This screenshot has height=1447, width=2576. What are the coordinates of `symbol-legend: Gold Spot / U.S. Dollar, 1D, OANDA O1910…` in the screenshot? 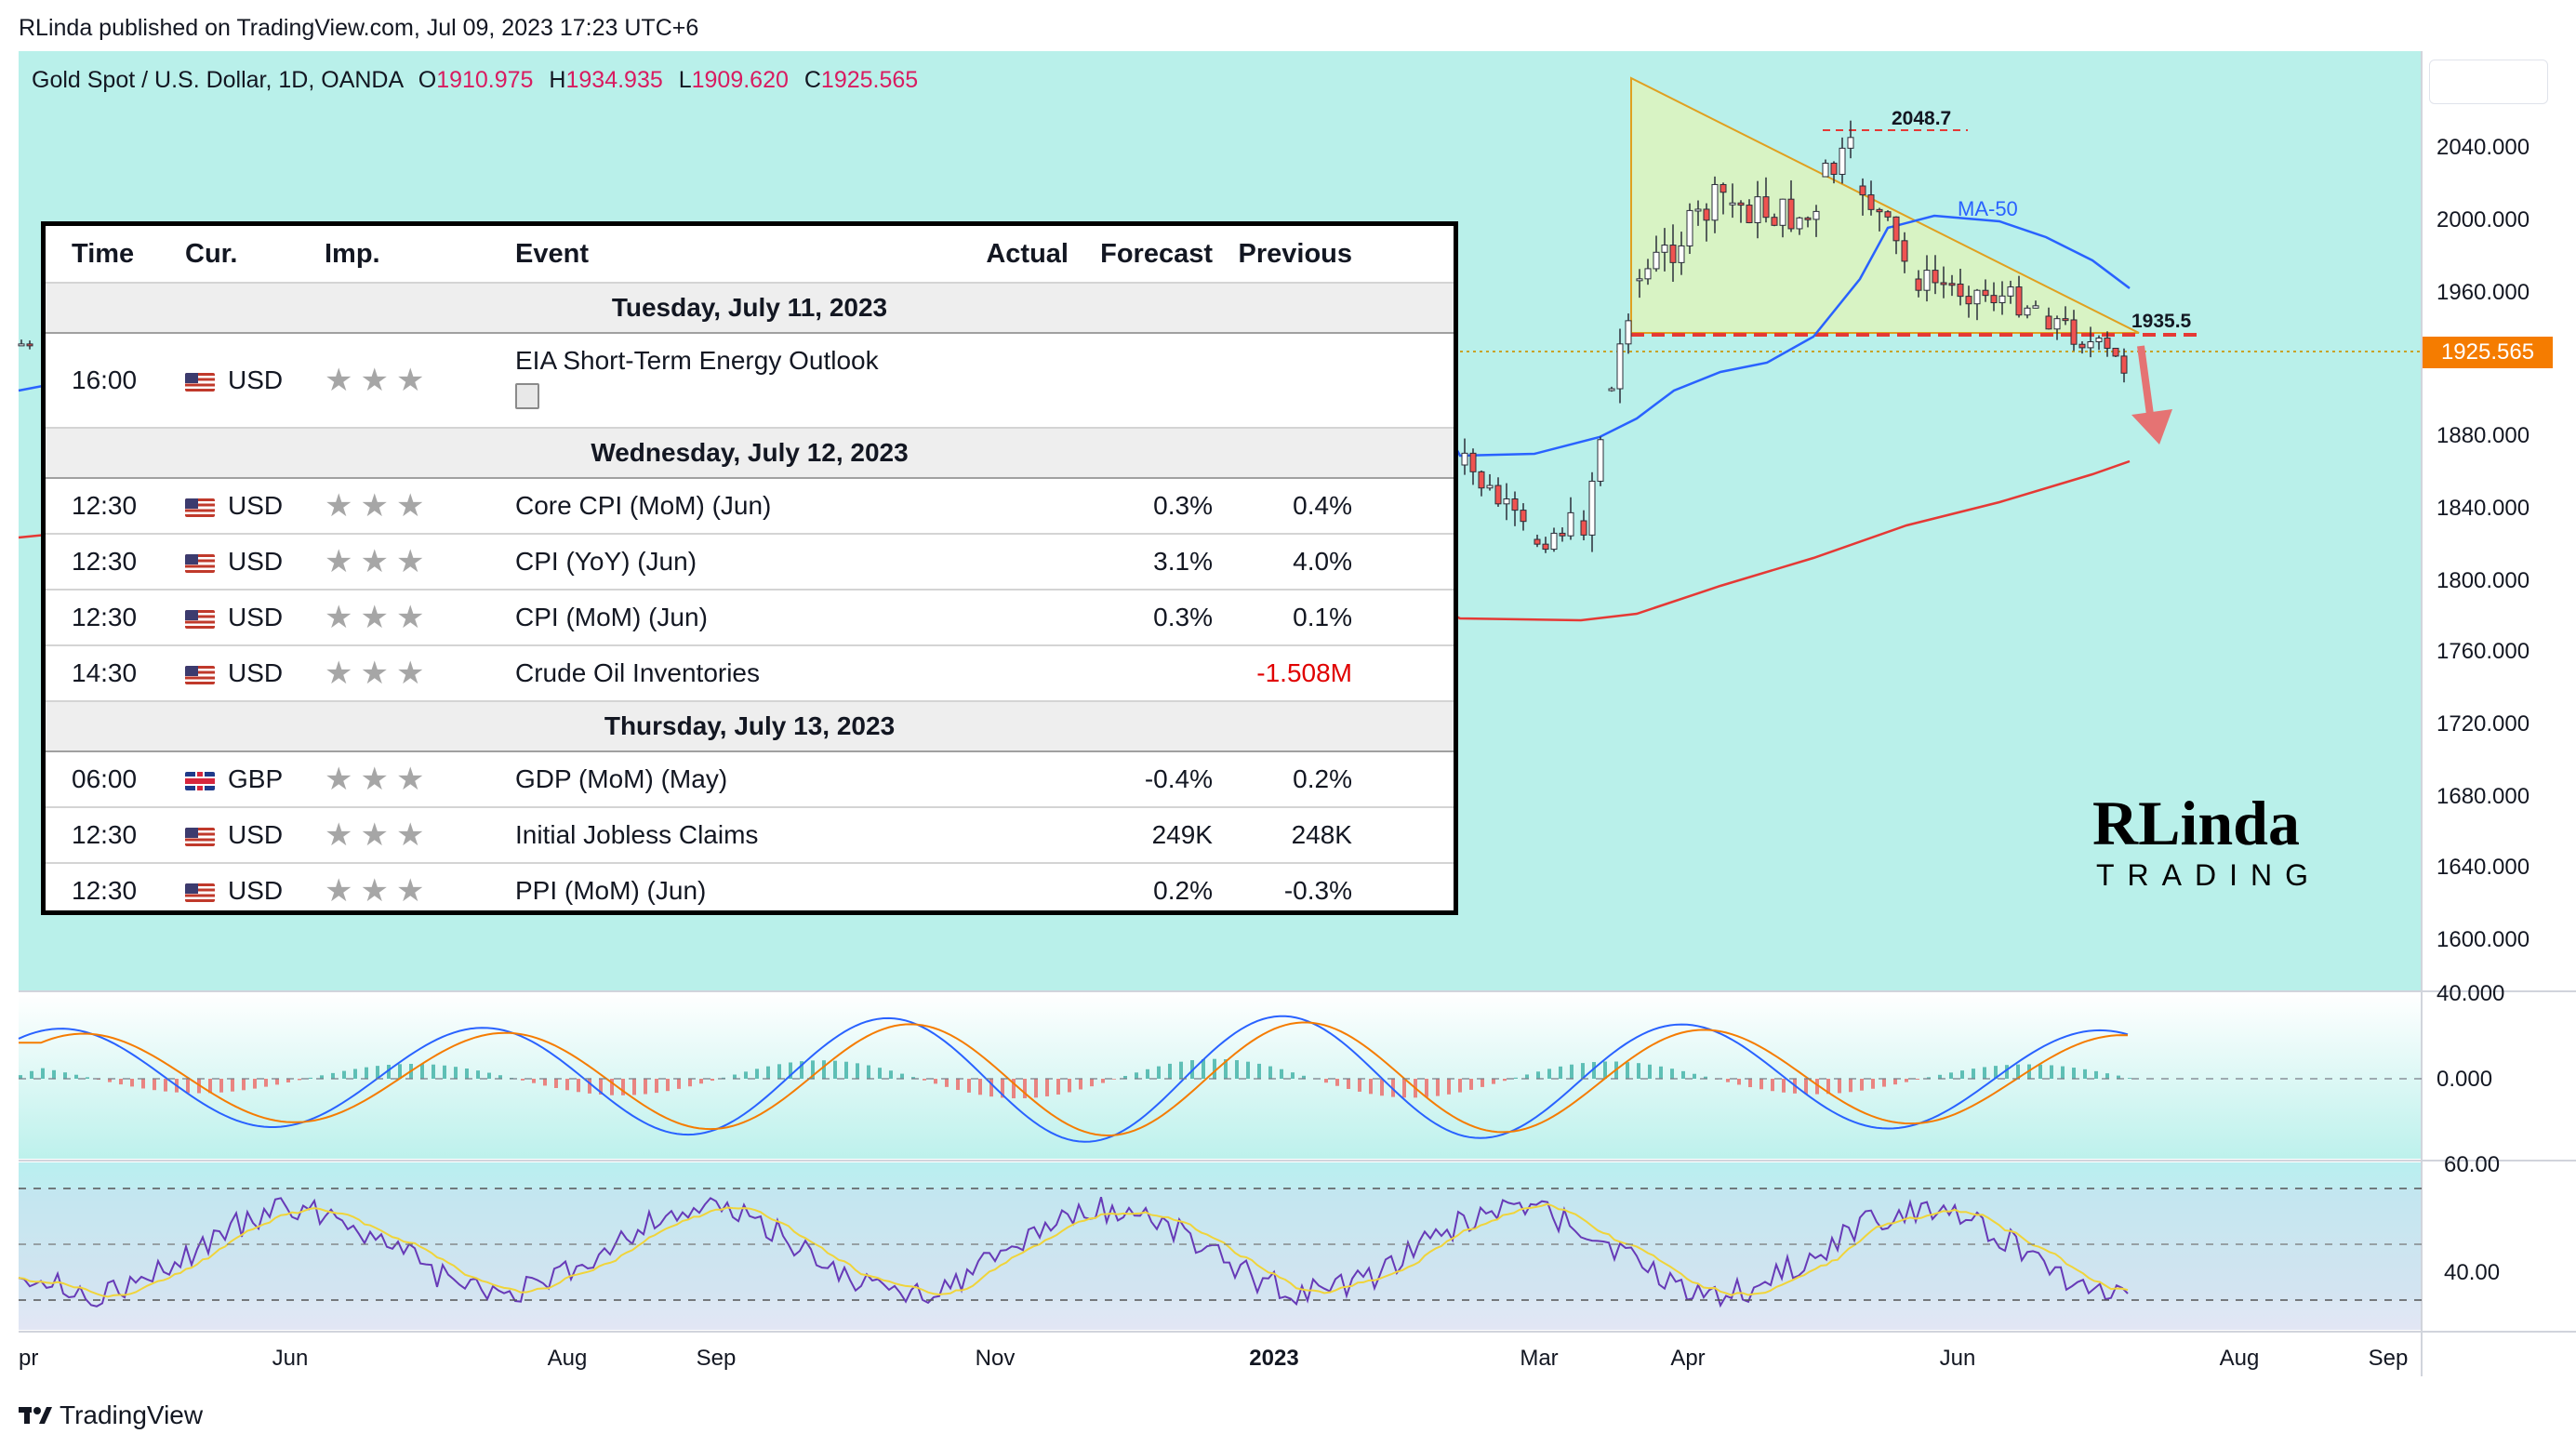 It's located at (475, 80).